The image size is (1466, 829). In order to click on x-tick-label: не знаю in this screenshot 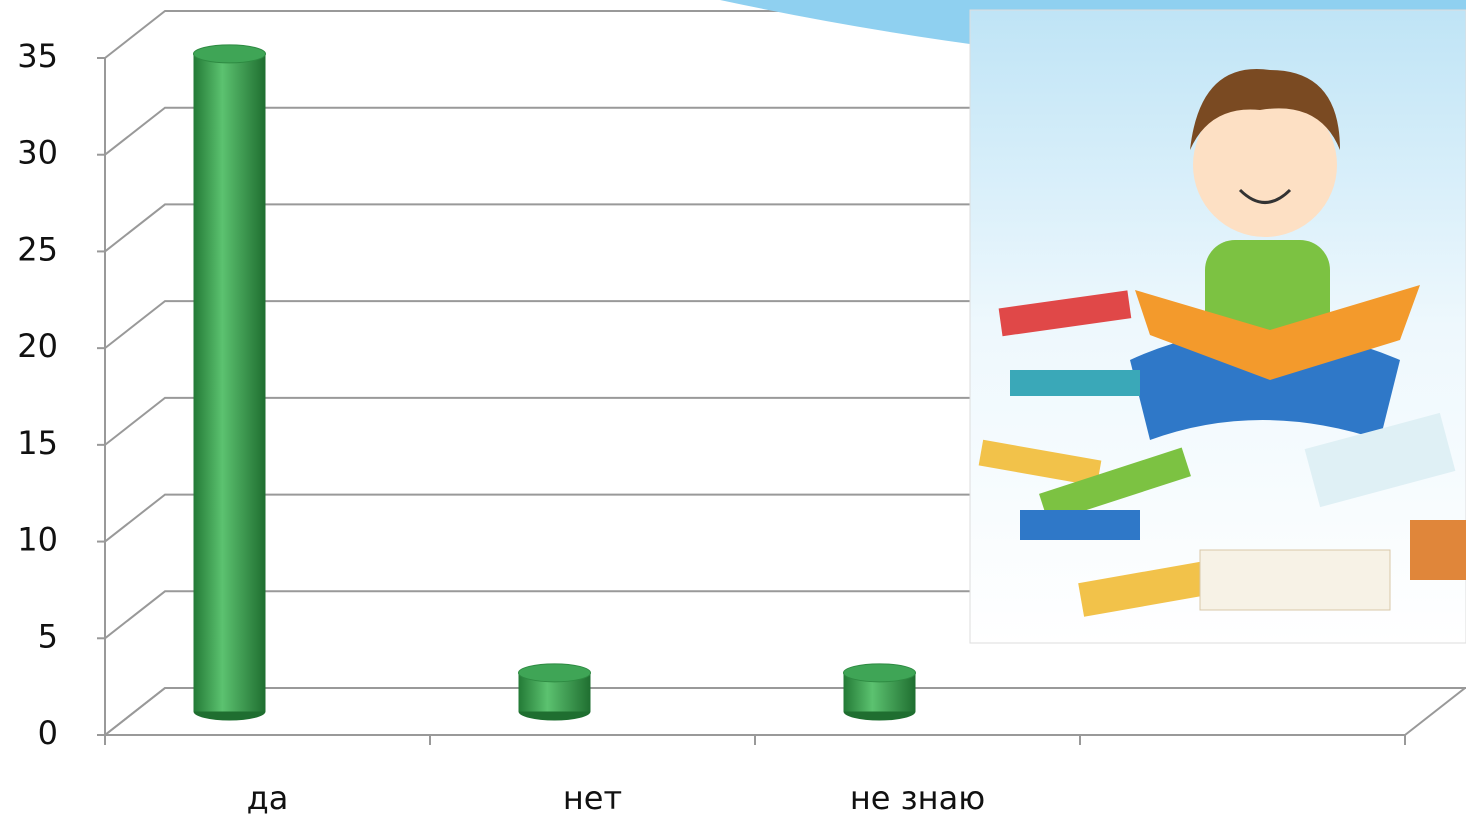, I will do `click(917, 798)`.